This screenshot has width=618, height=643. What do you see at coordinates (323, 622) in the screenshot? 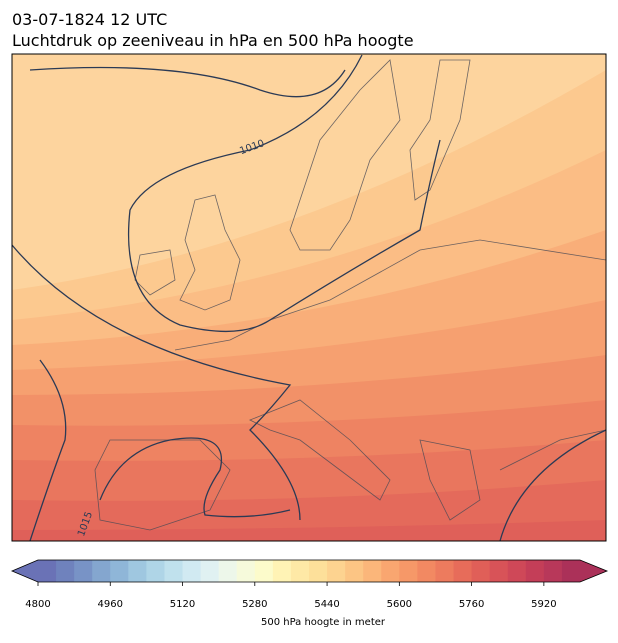
I see `colorbar-label: 500 hPa hoogte in meter` at bounding box center [323, 622].